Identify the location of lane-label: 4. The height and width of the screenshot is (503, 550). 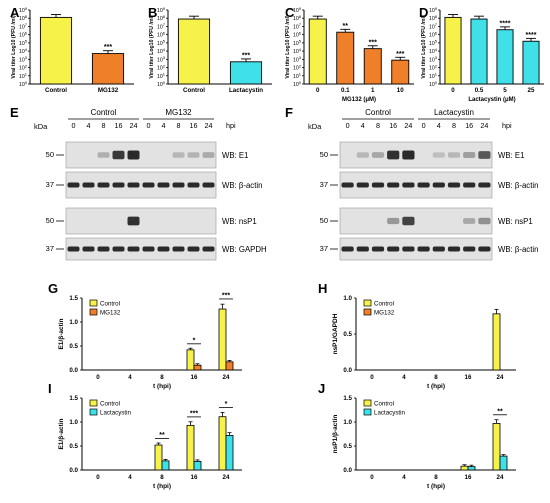
(363, 125).